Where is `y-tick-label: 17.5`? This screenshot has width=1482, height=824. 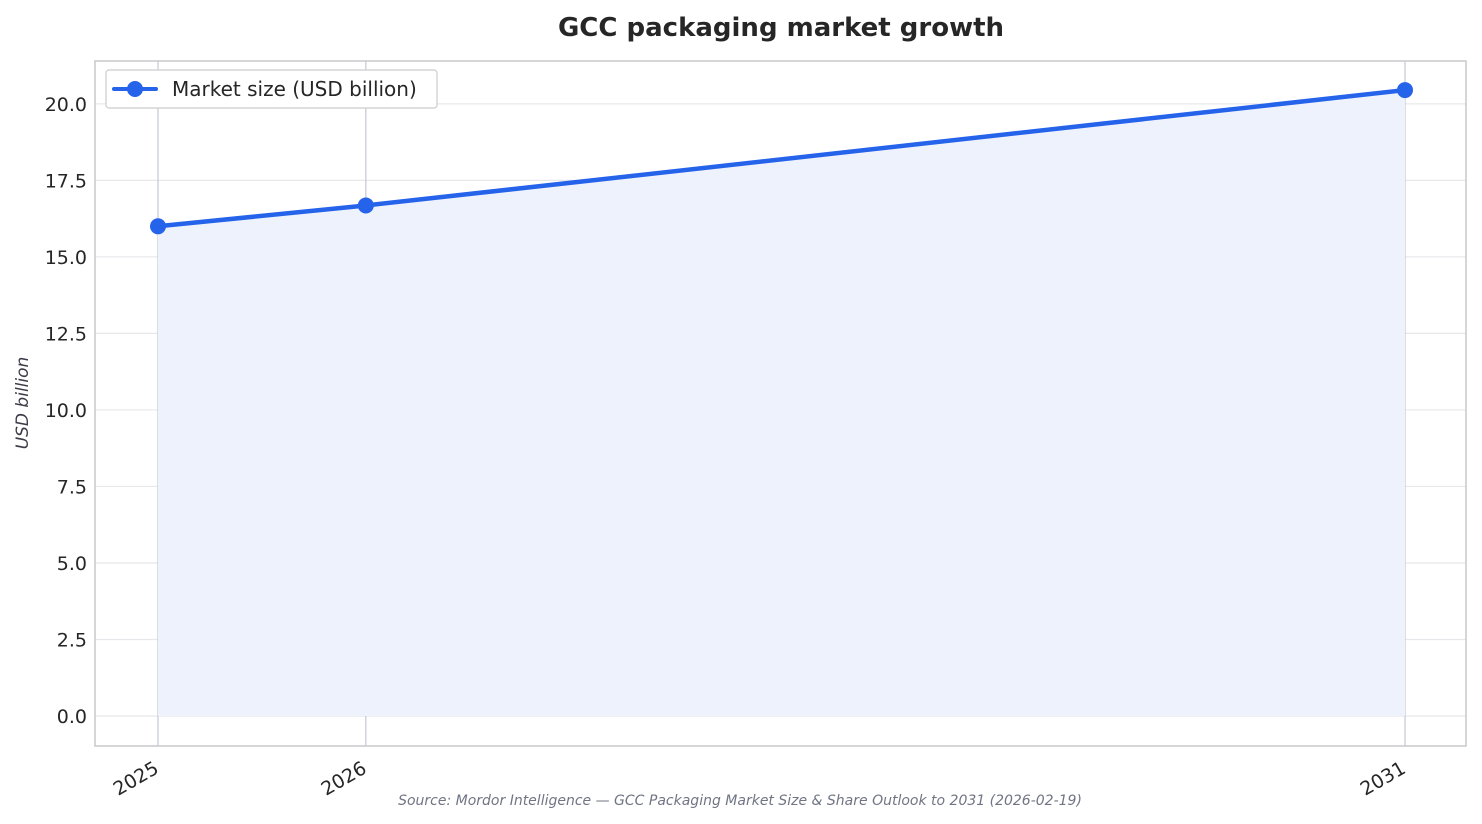 y-tick-label: 17.5 is located at coordinates (66, 181).